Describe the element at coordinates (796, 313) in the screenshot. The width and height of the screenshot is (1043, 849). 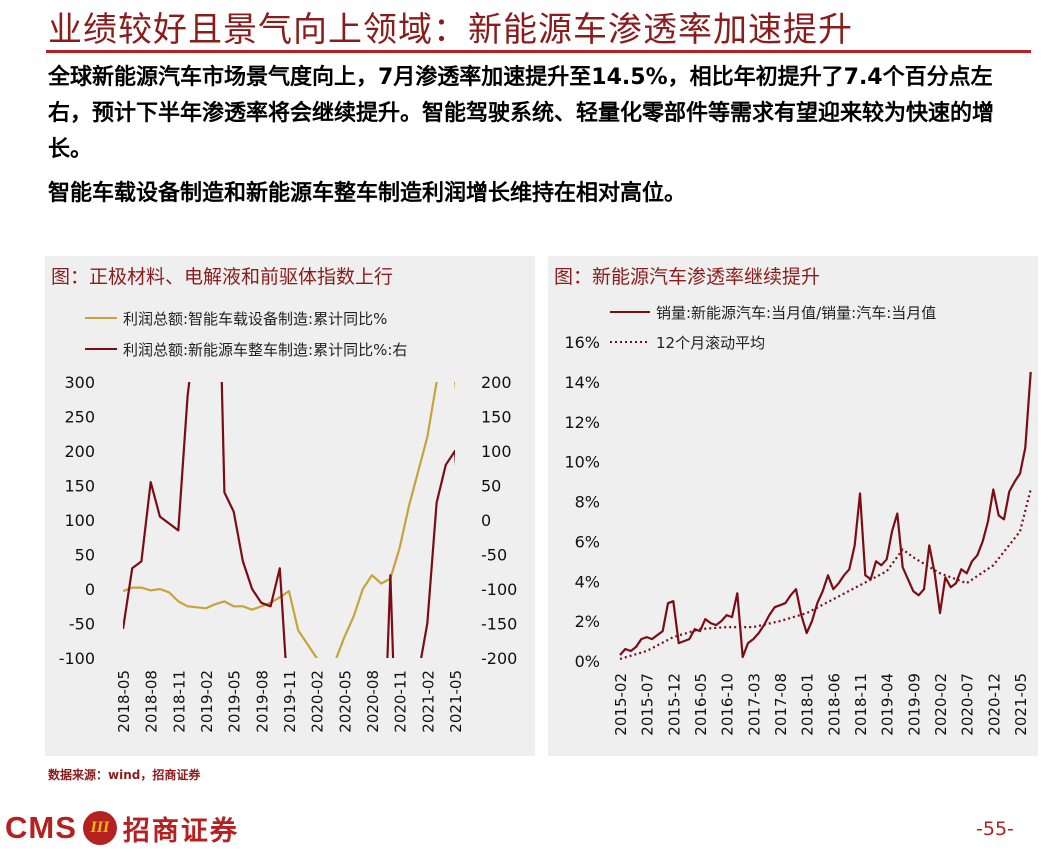
I see `legend-label: 销量:新能源汽车:当月值/销量:汽车:当月值` at that location.